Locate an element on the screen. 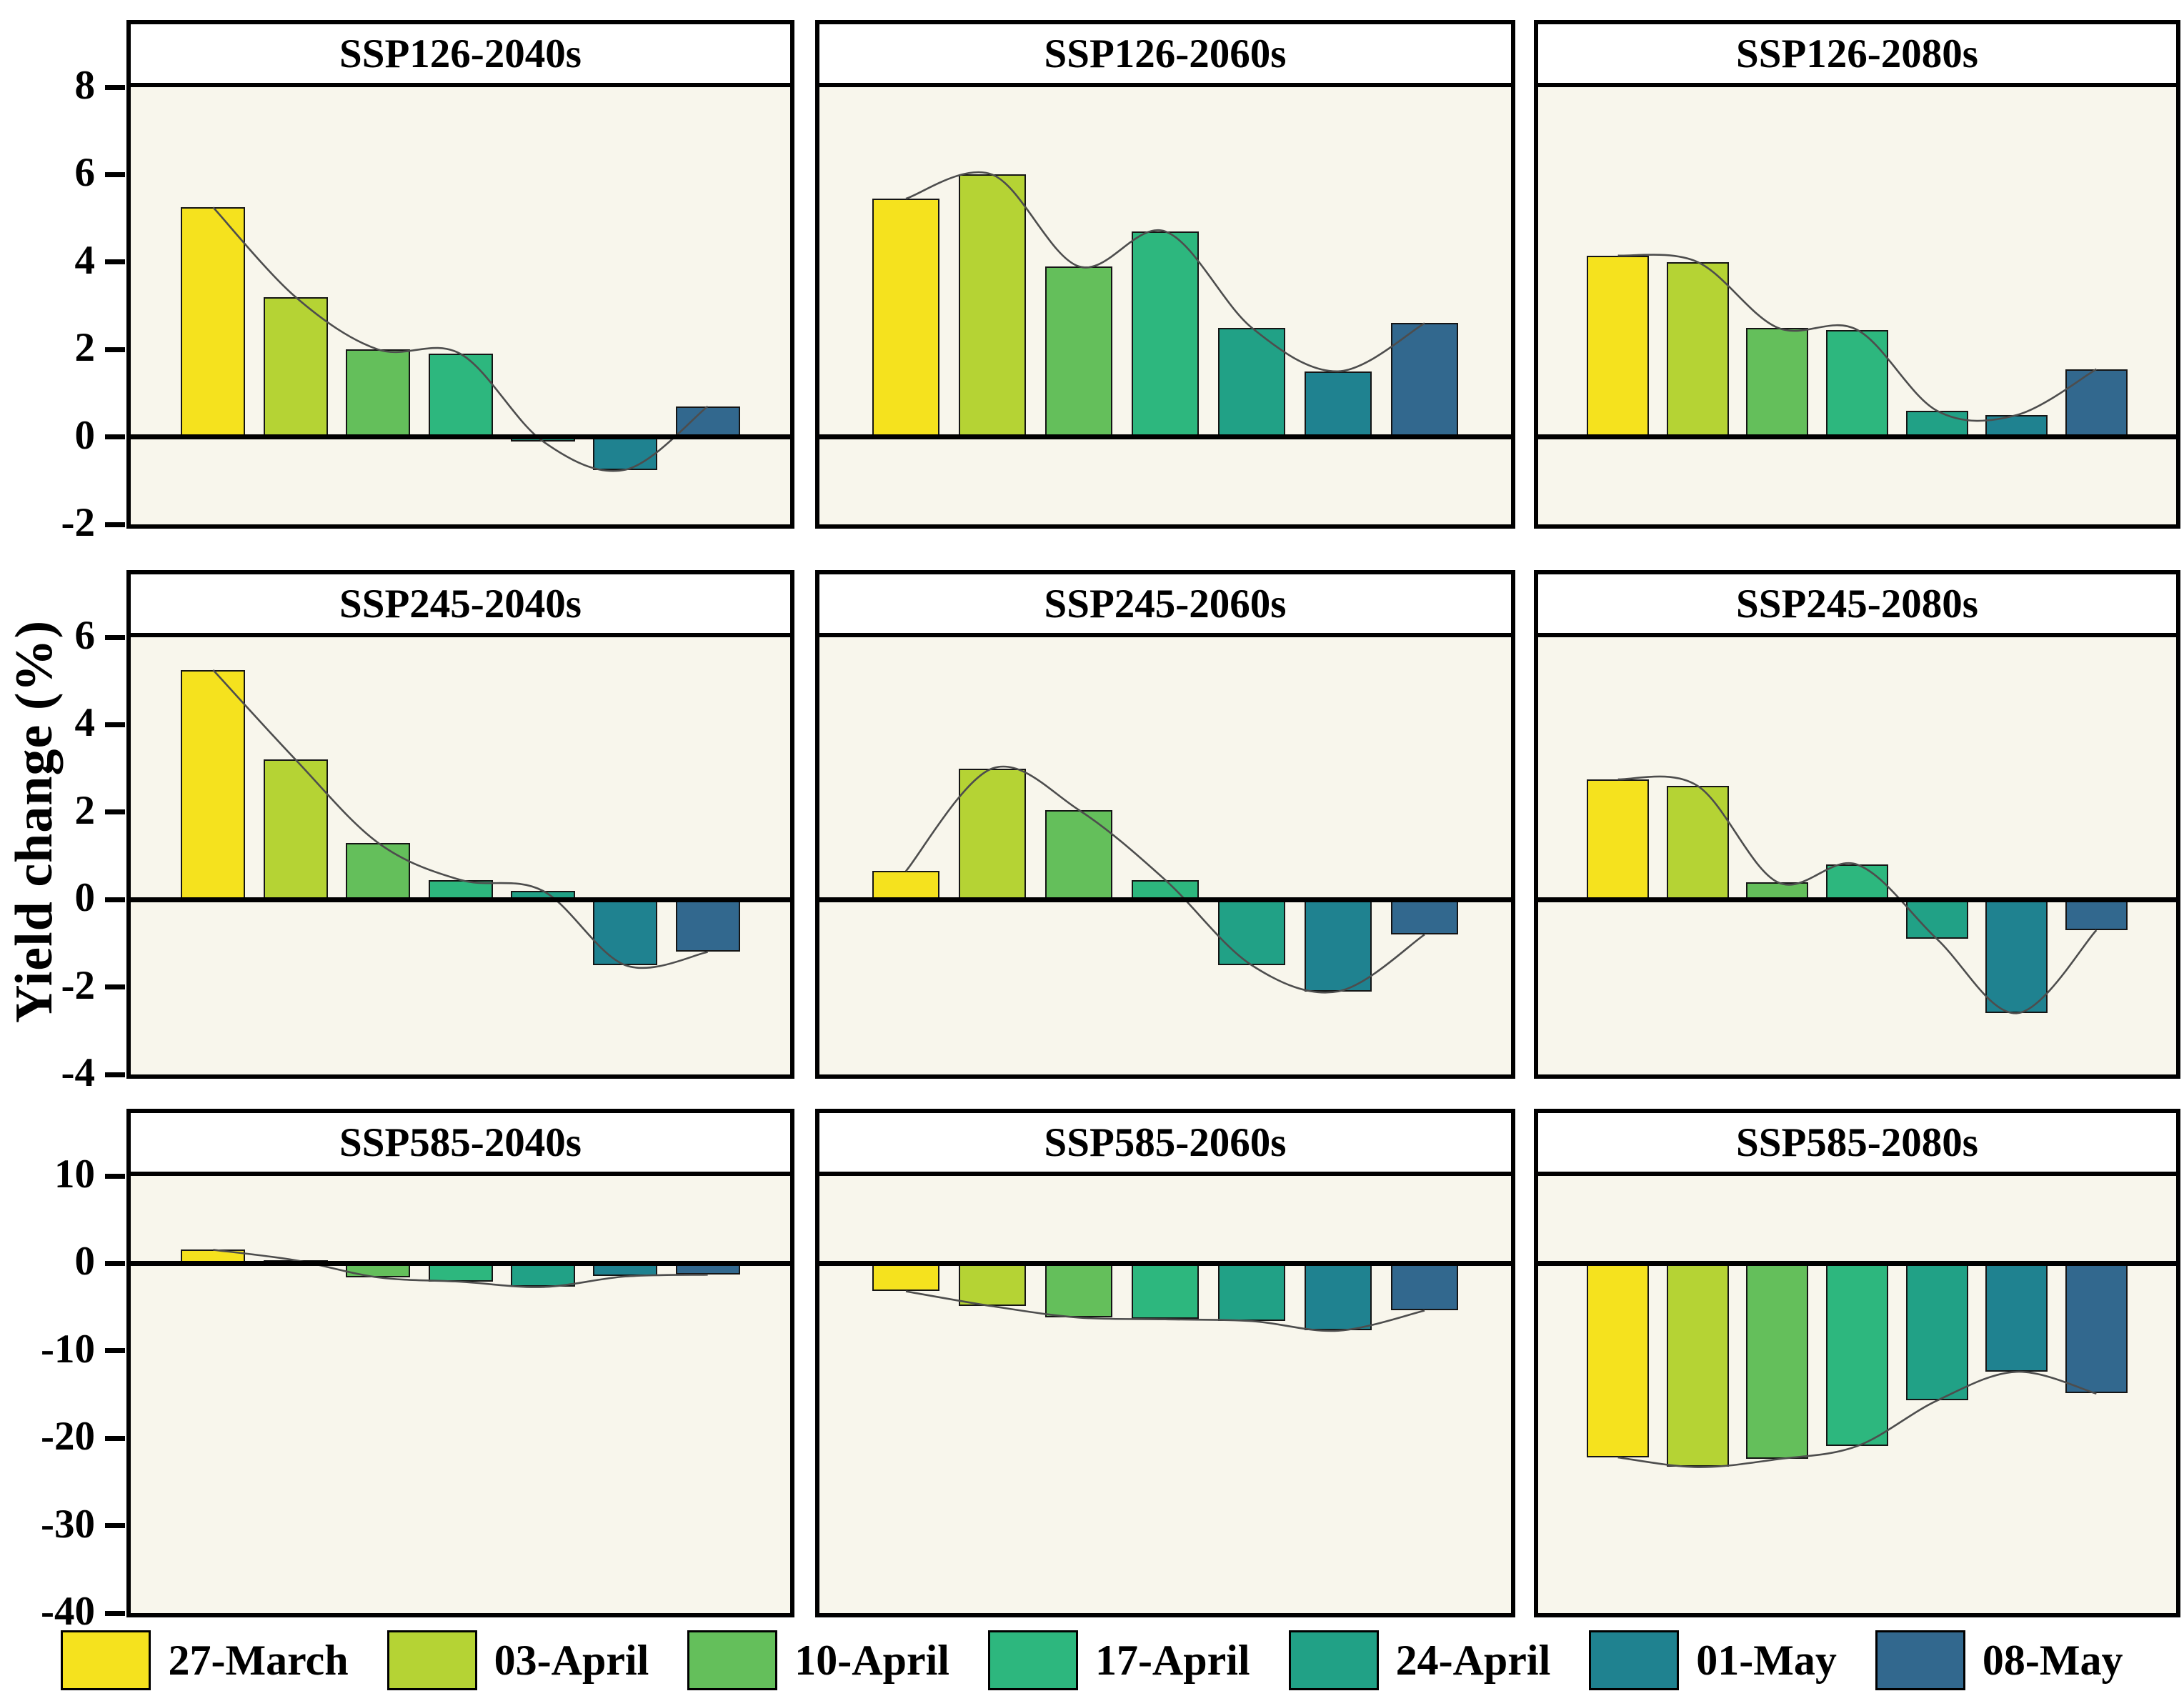 The width and height of the screenshot is (2184, 1696). legend-item: 27-March is located at coordinates (205, 1660).